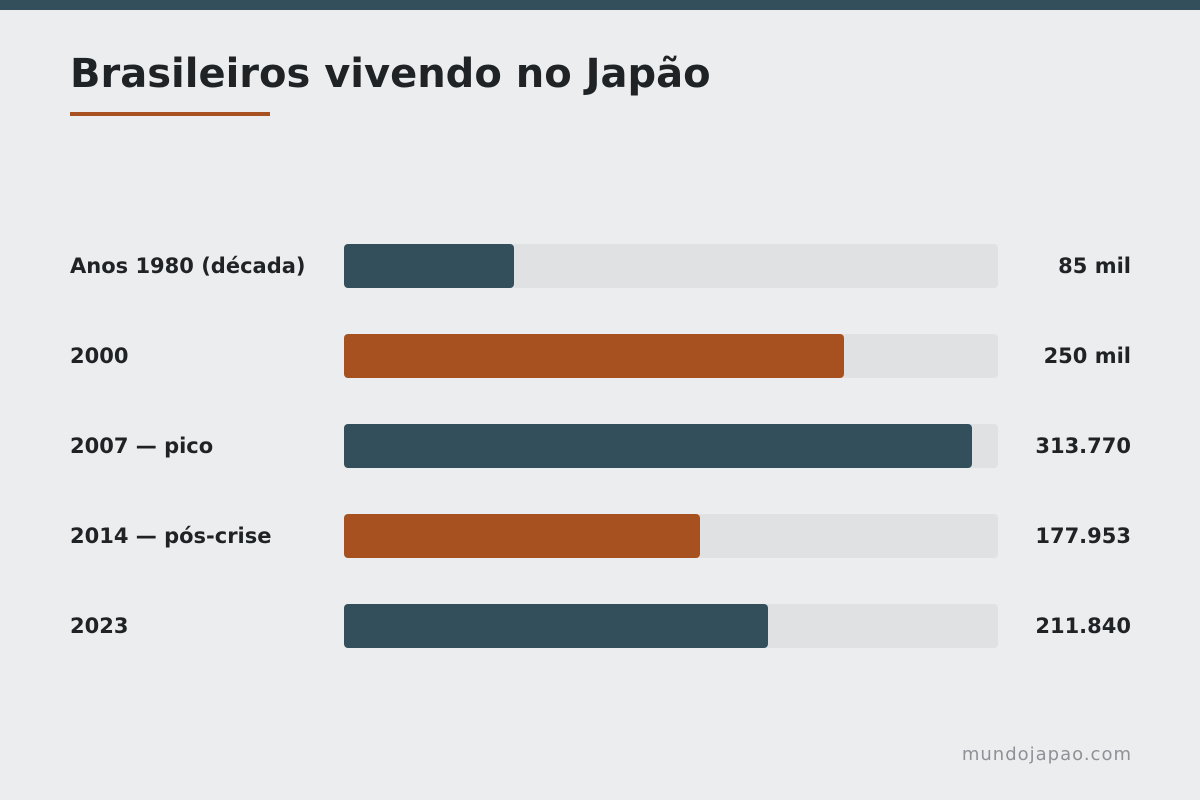 The height and width of the screenshot is (800, 1200). What do you see at coordinates (1046, 754) in the screenshot?
I see `source-credit: mundojapao.com` at bounding box center [1046, 754].